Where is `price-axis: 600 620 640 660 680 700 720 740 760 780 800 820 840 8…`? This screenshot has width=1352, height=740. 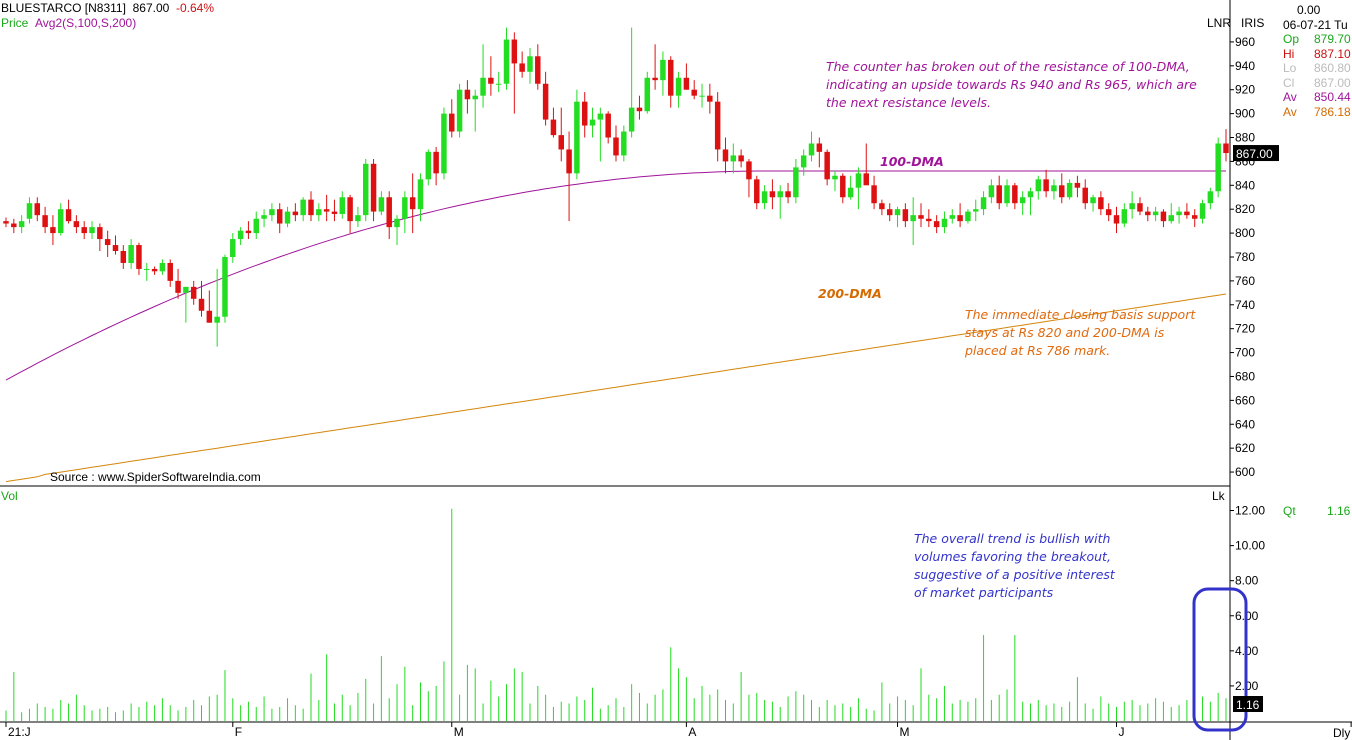
price-axis: 600 620 640 660 680 700 720 740 760 780 800 820 840 8… is located at coordinates (1242, 257).